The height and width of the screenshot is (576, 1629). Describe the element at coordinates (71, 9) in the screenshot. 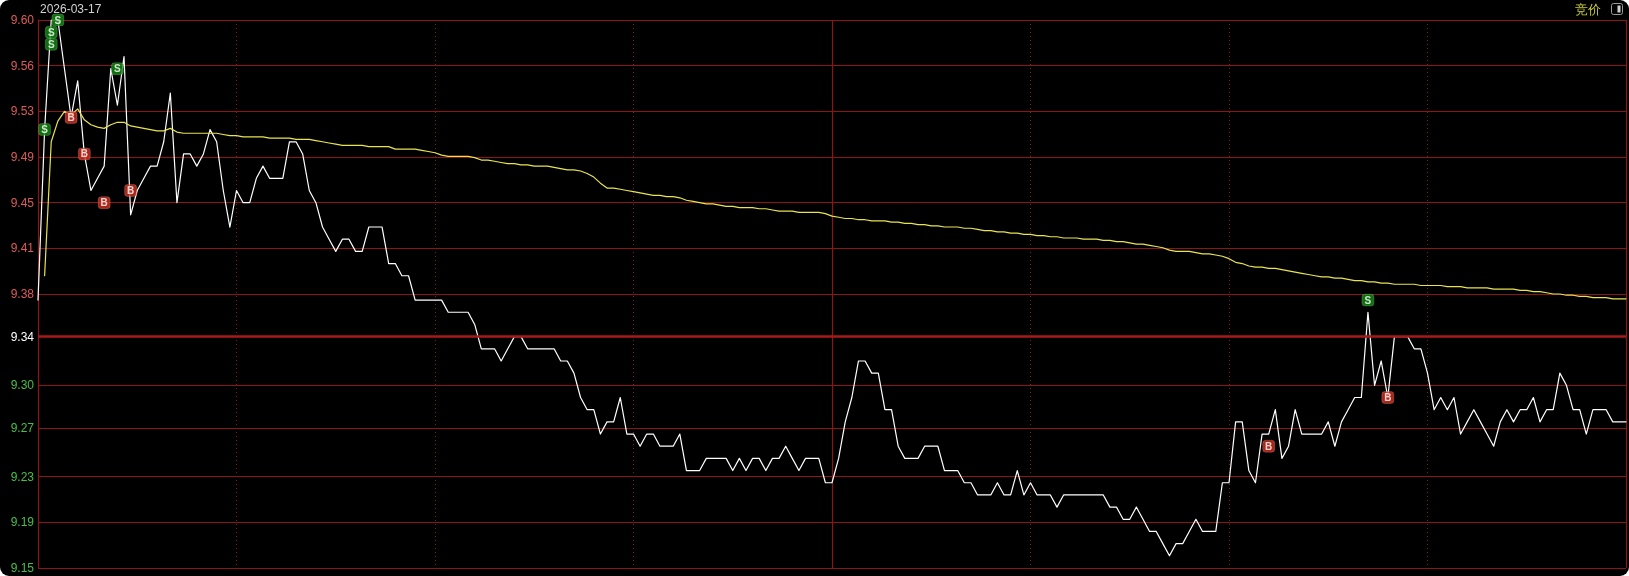

I see `chart-title: 2026-03-17` at that location.